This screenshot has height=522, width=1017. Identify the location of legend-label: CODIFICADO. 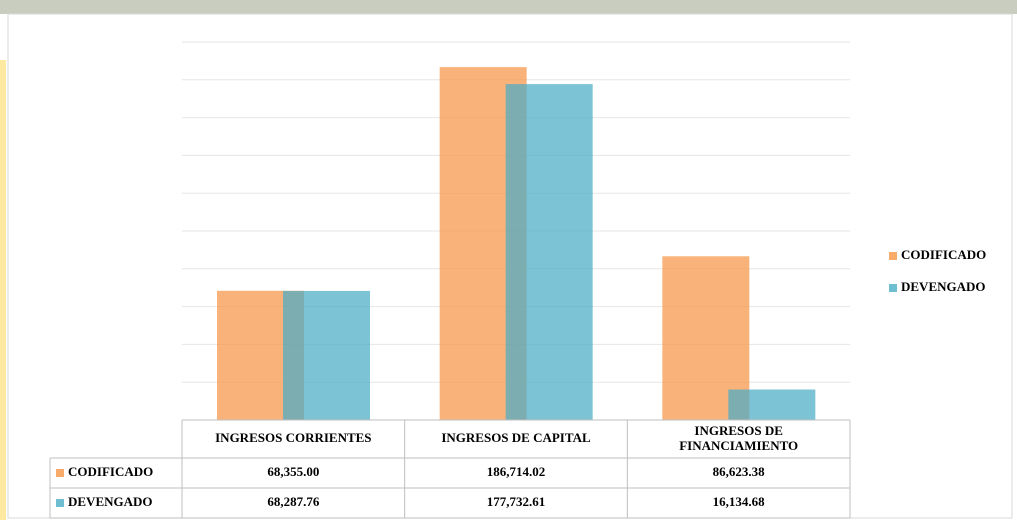
(943, 254).